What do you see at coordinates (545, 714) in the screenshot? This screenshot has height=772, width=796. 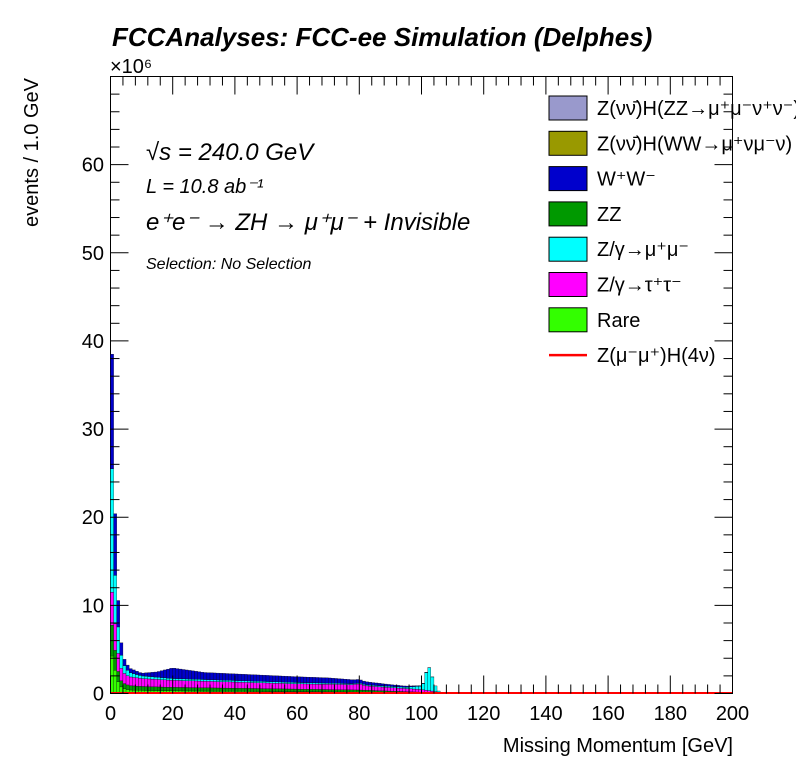 I see `x-tick-label: 140` at bounding box center [545, 714].